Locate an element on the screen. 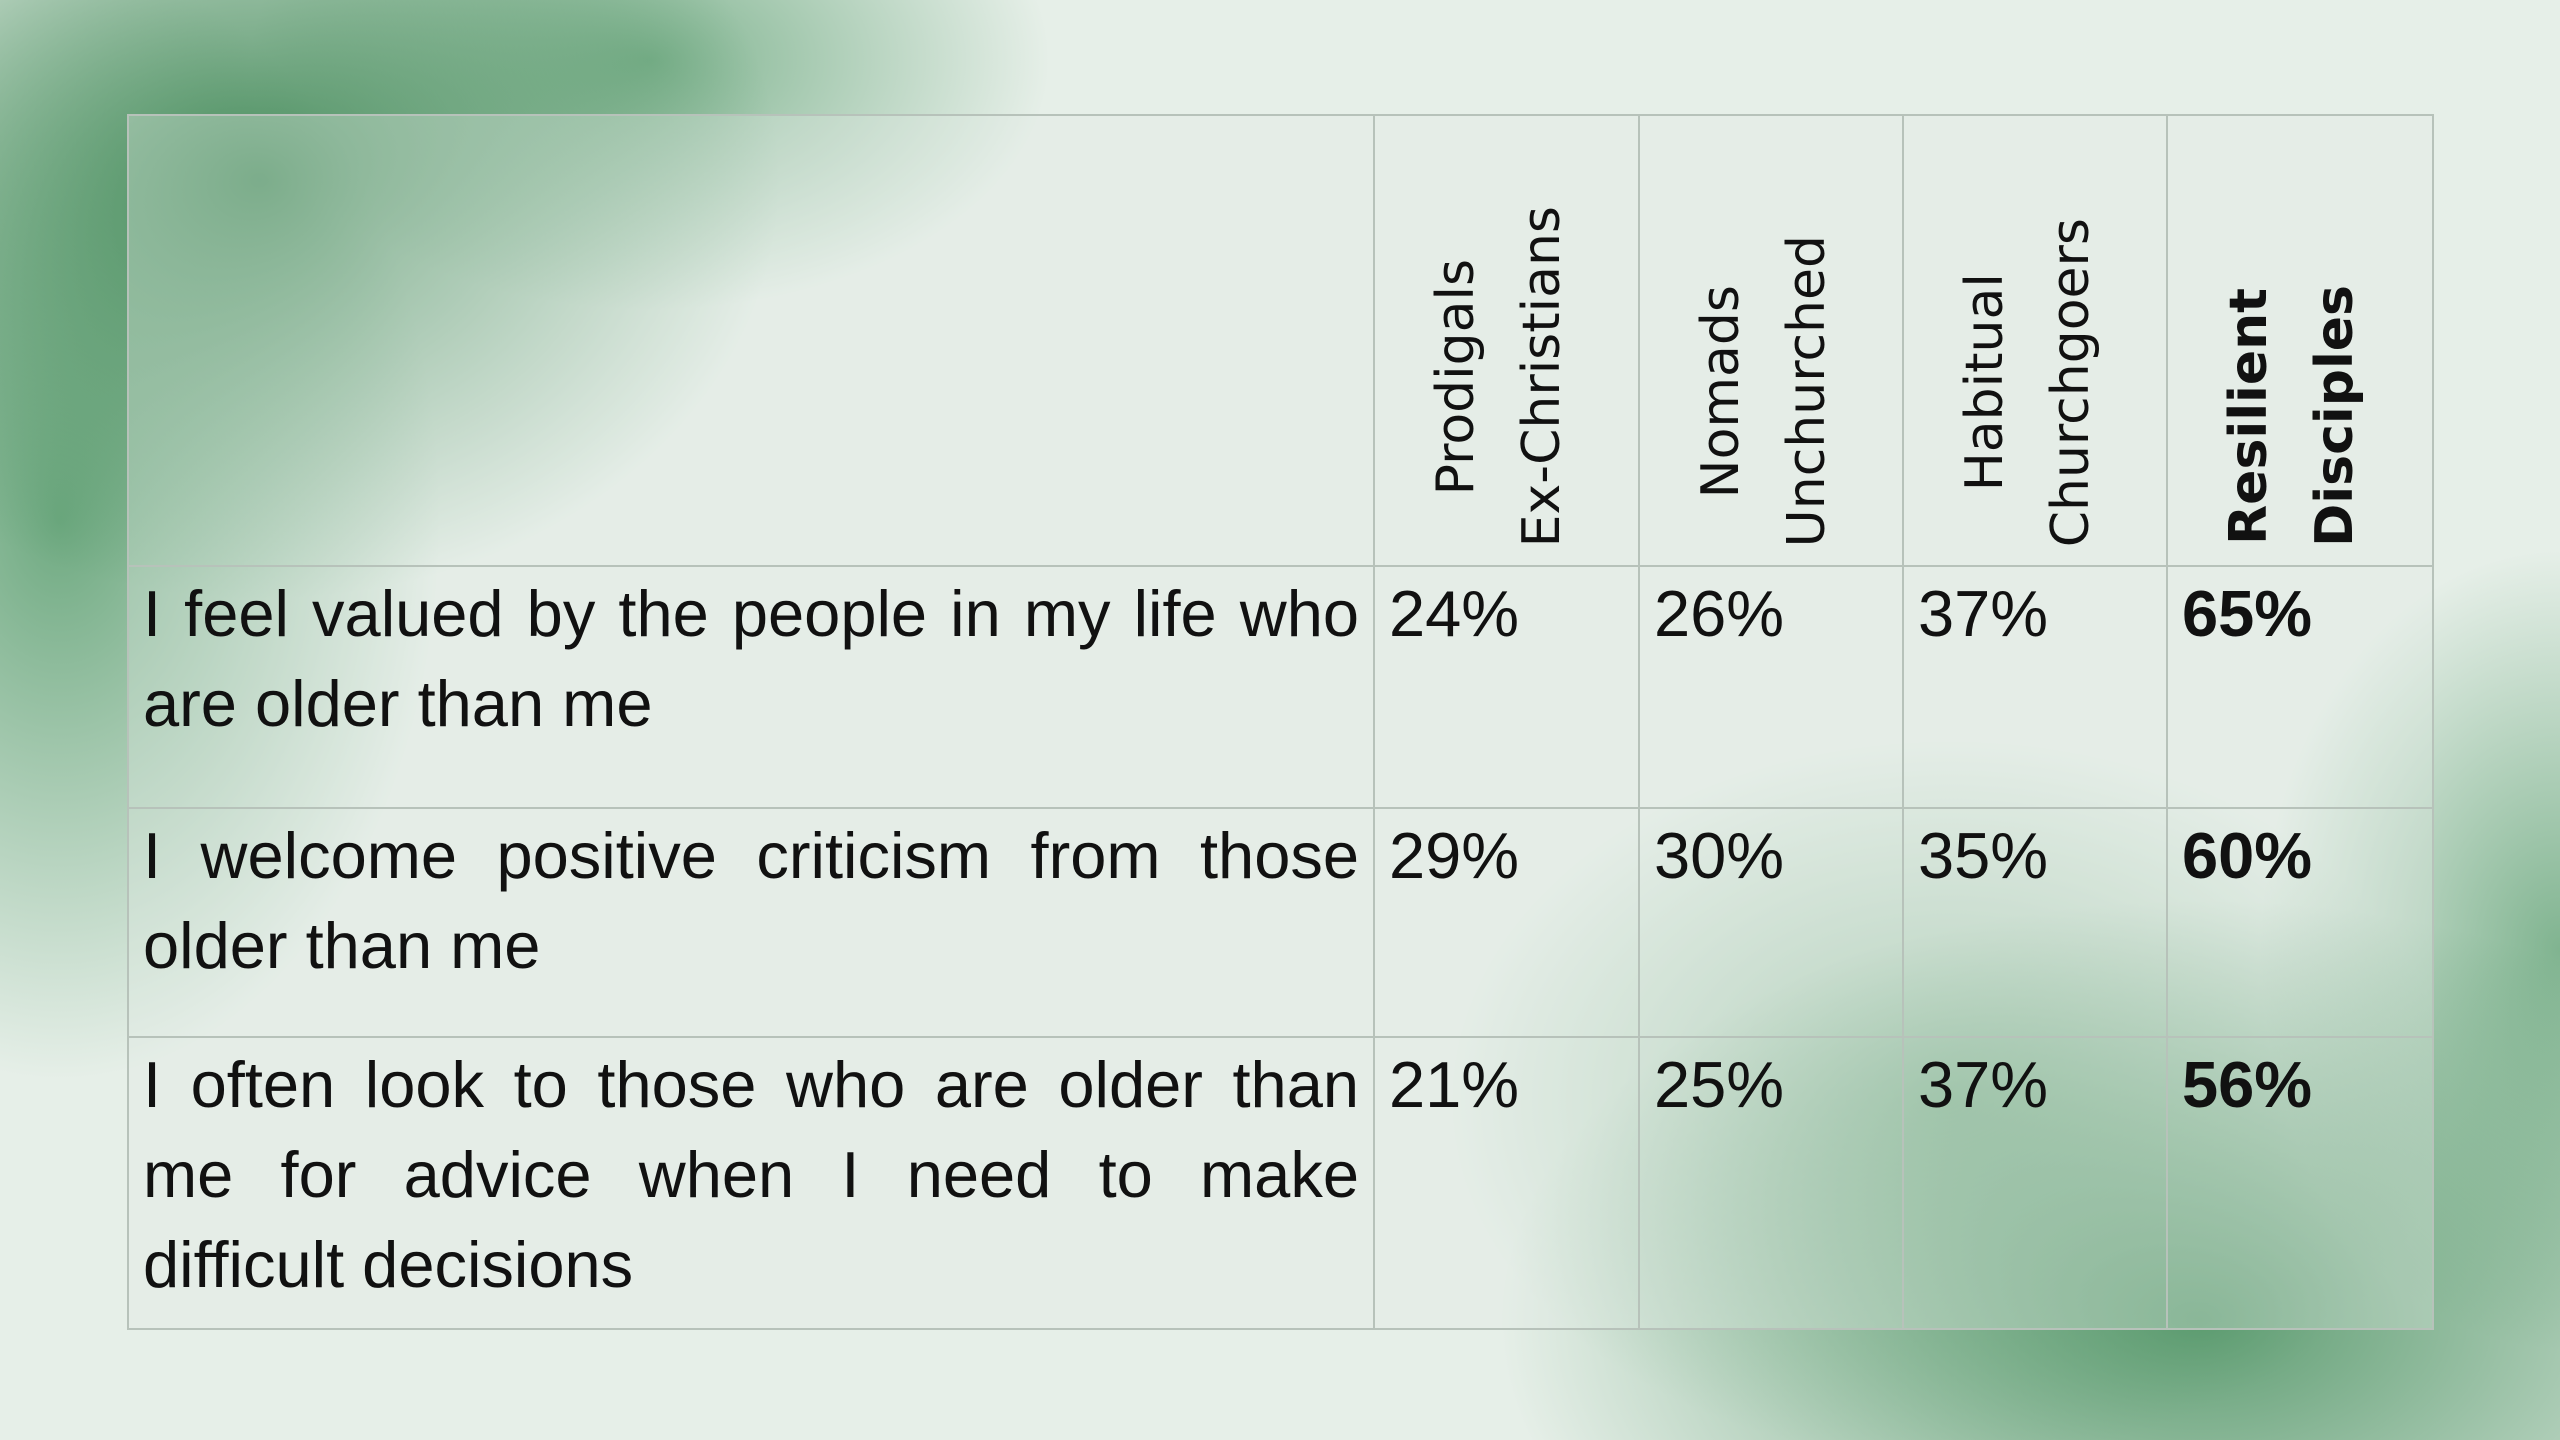  percent-cell: 29% is located at coordinates (1506, 922).